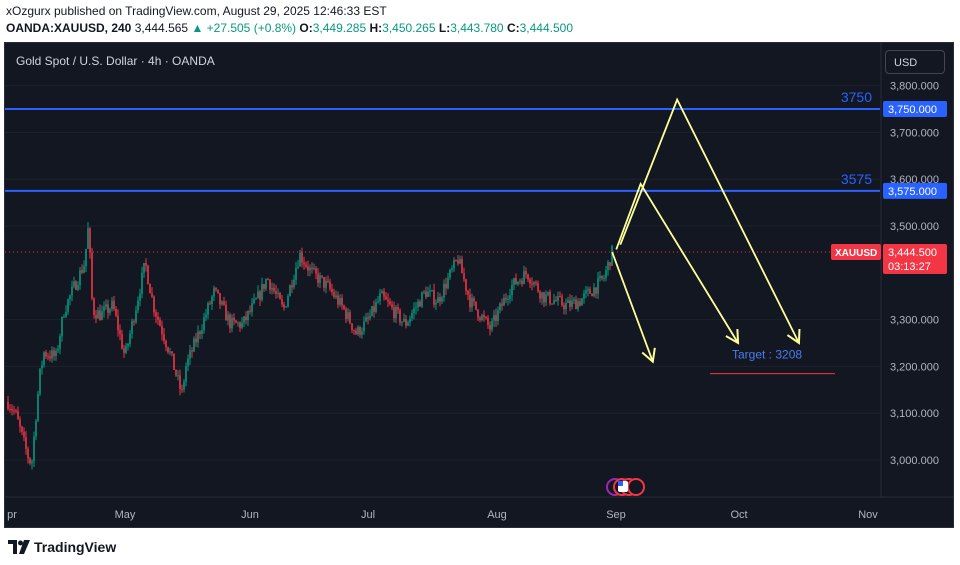 The image size is (960, 565). What do you see at coordinates (376, 28) in the screenshot?
I see `high-label: H:` at bounding box center [376, 28].